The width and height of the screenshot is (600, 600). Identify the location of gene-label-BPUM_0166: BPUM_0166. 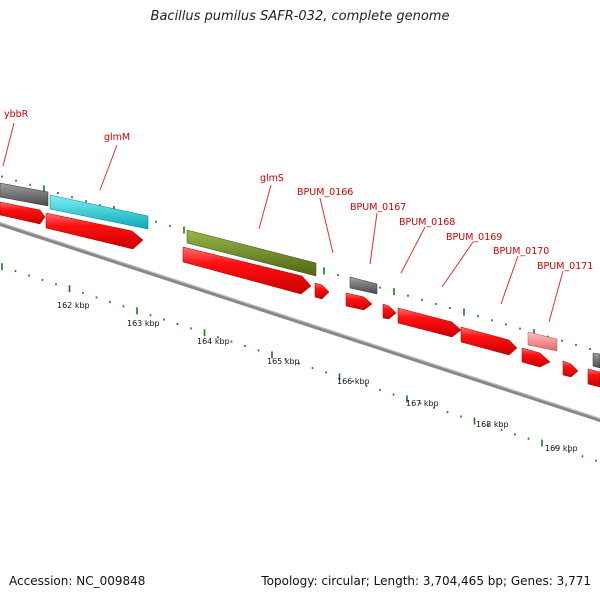
(325, 192).